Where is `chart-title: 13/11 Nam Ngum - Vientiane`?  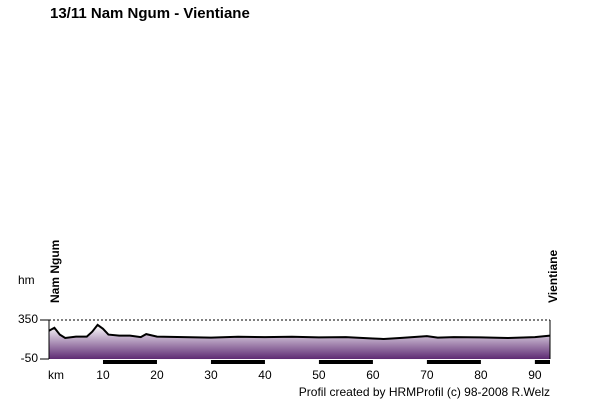 chart-title: 13/11 Nam Ngum - Vientiane is located at coordinates (150, 13).